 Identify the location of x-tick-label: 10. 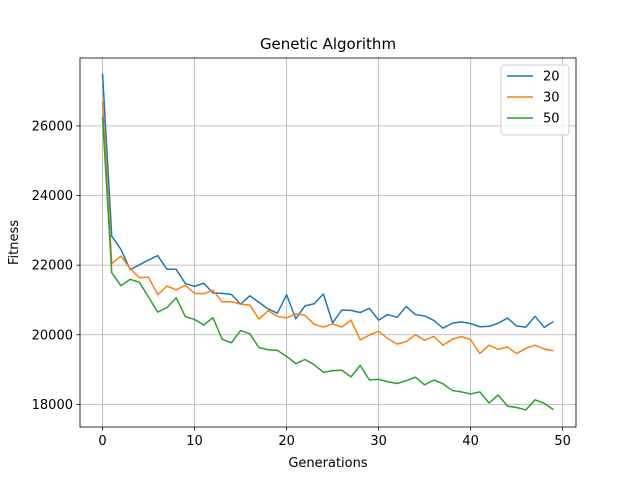
(194, 441).